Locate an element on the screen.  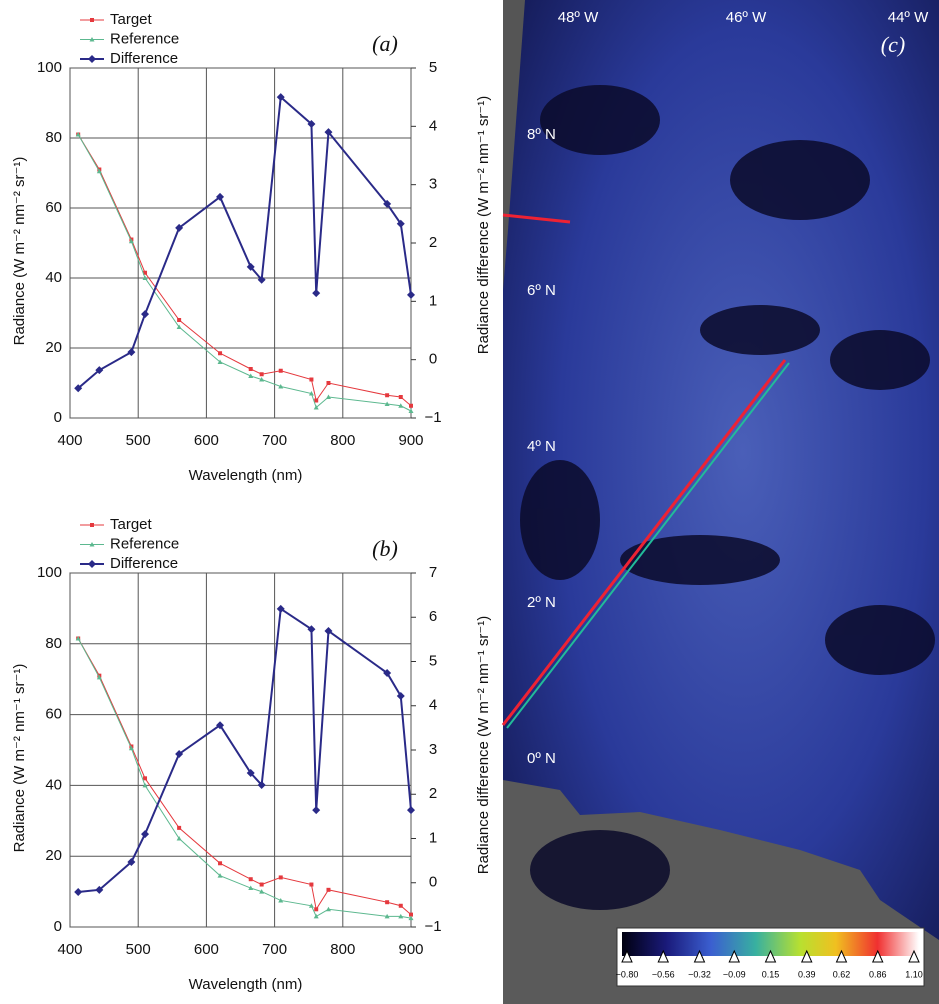
x-tick-label: 800 is located at coordinates (342, 949).